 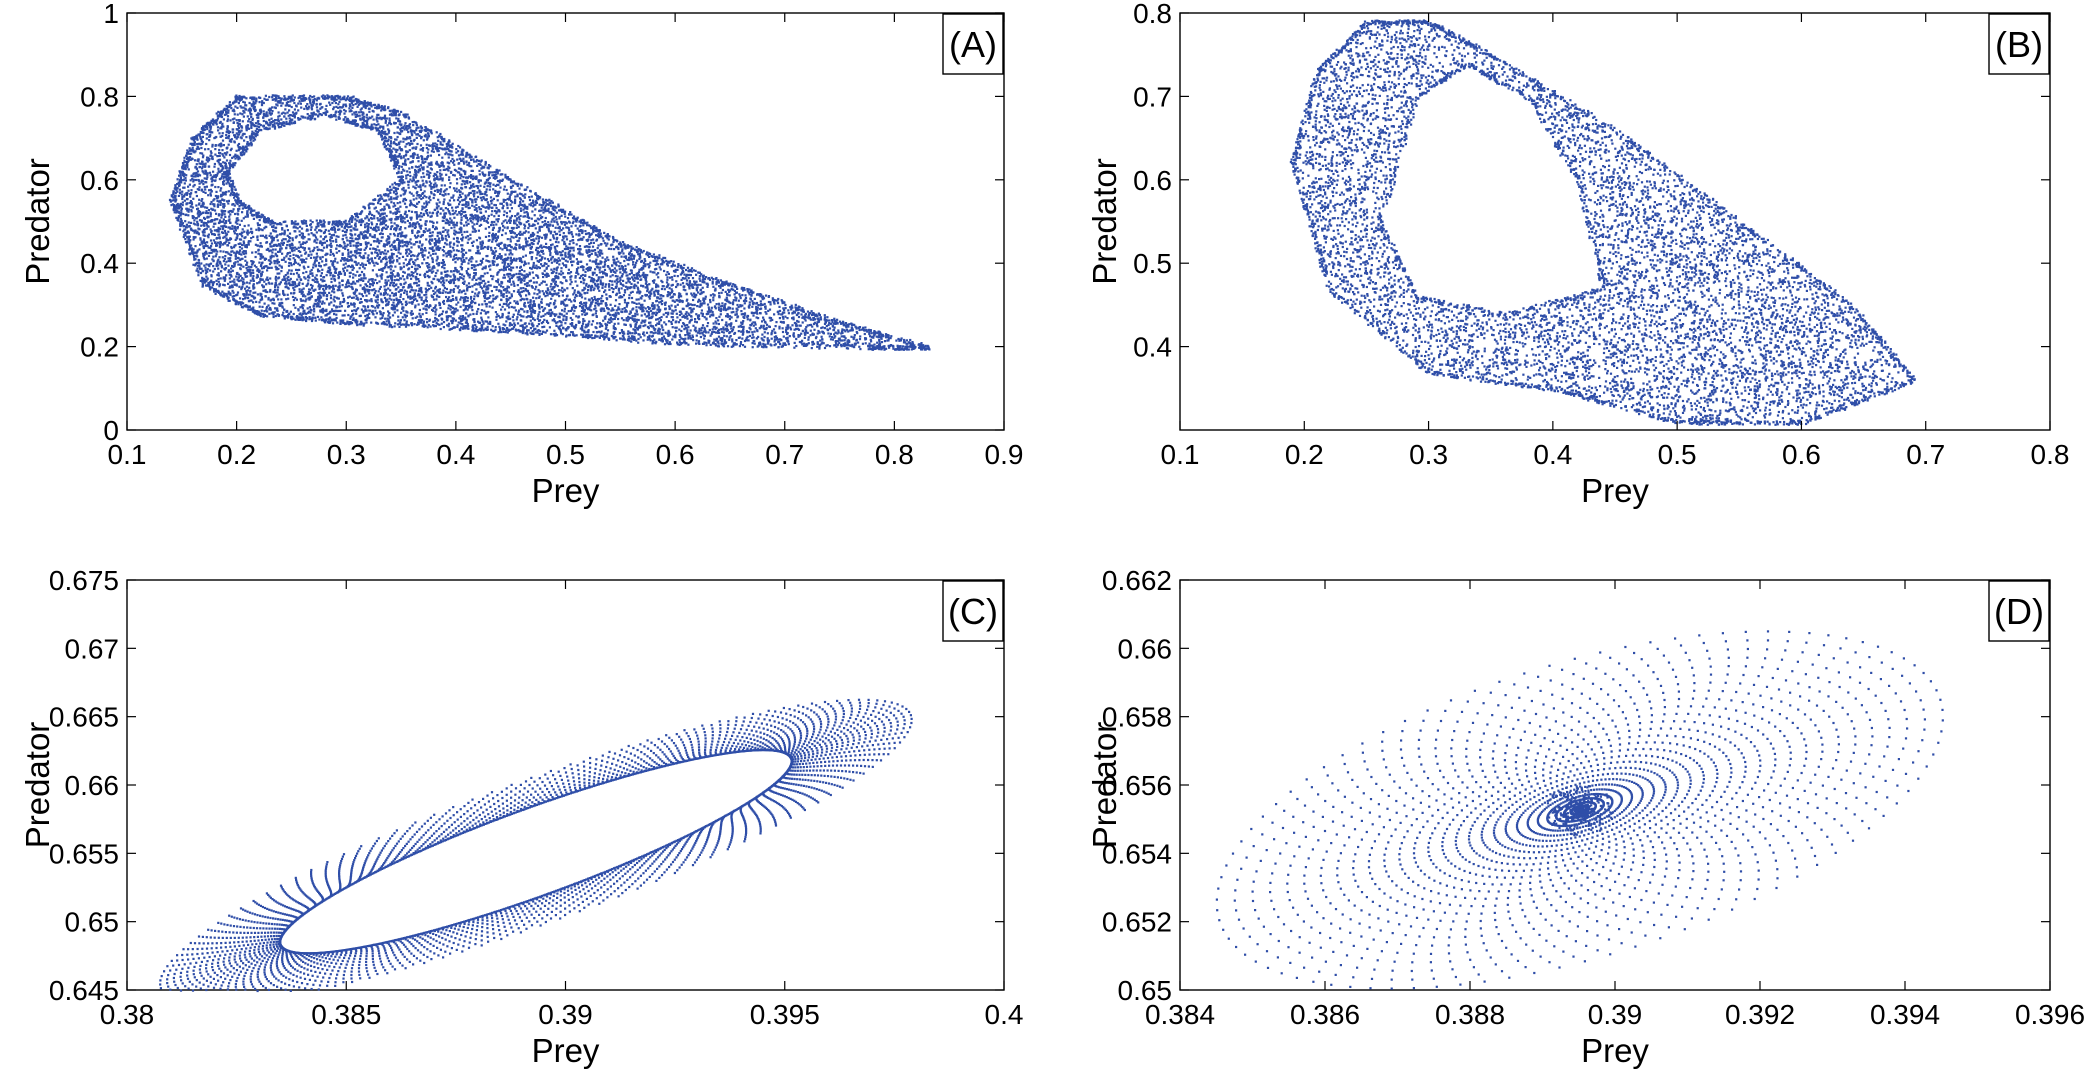 What do you see at coordinates (549, 222) in the screenshot?
I see `scatter-points-a` at bounding box center [549, 222].